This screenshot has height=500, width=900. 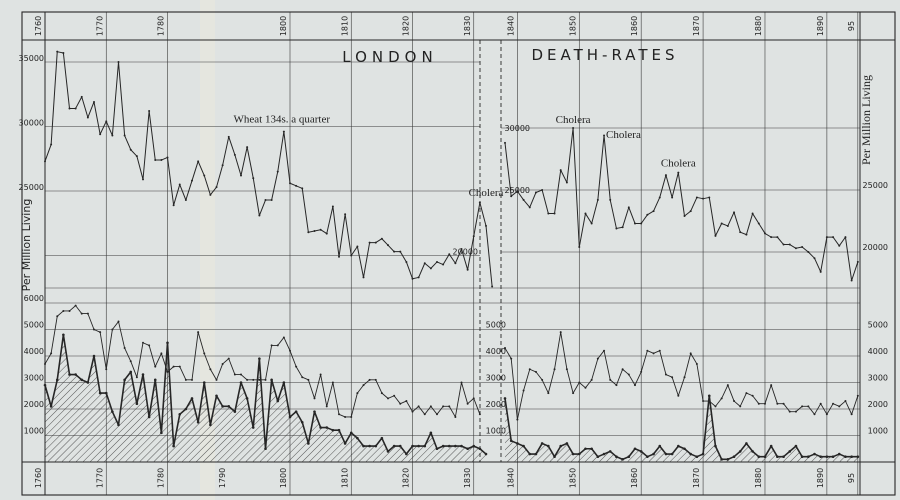 What do you see at coordinates (510, 26) in the screenshot?
I see `top-tick-label: 1840` at bounding box center [510, 26].